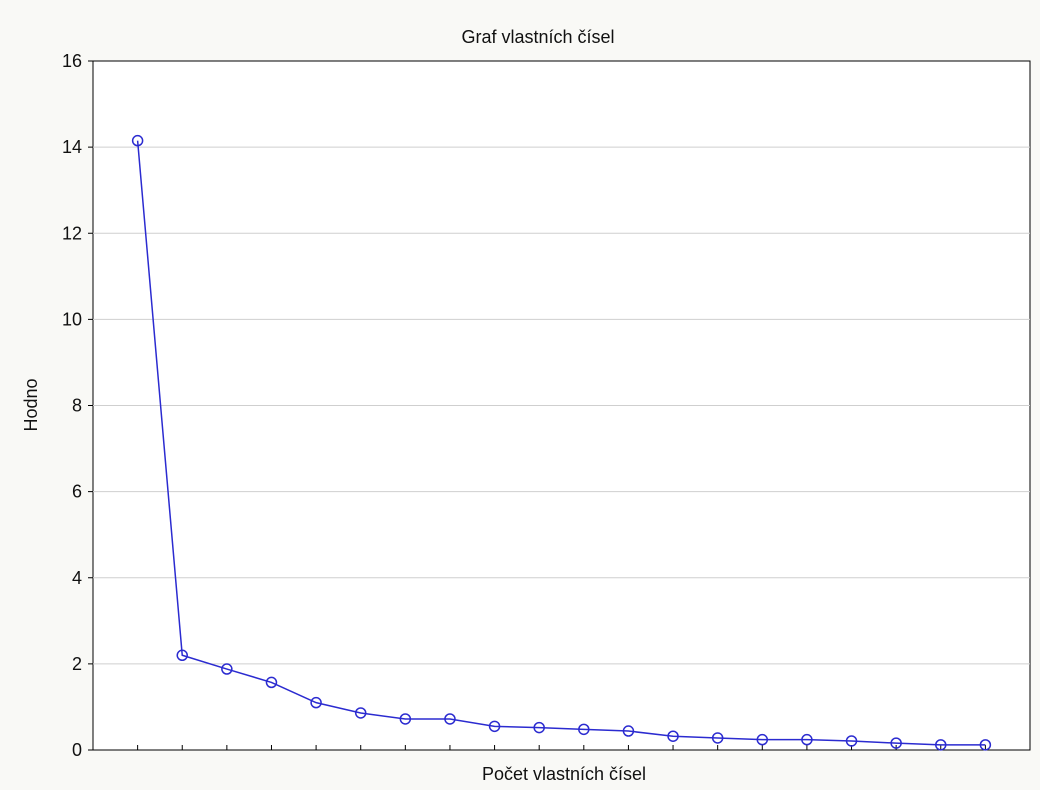 The height and width of the screenshot is (790, 1040). I want to click on x-axis-label: Počet vlastních čísel, so click(564, 774).